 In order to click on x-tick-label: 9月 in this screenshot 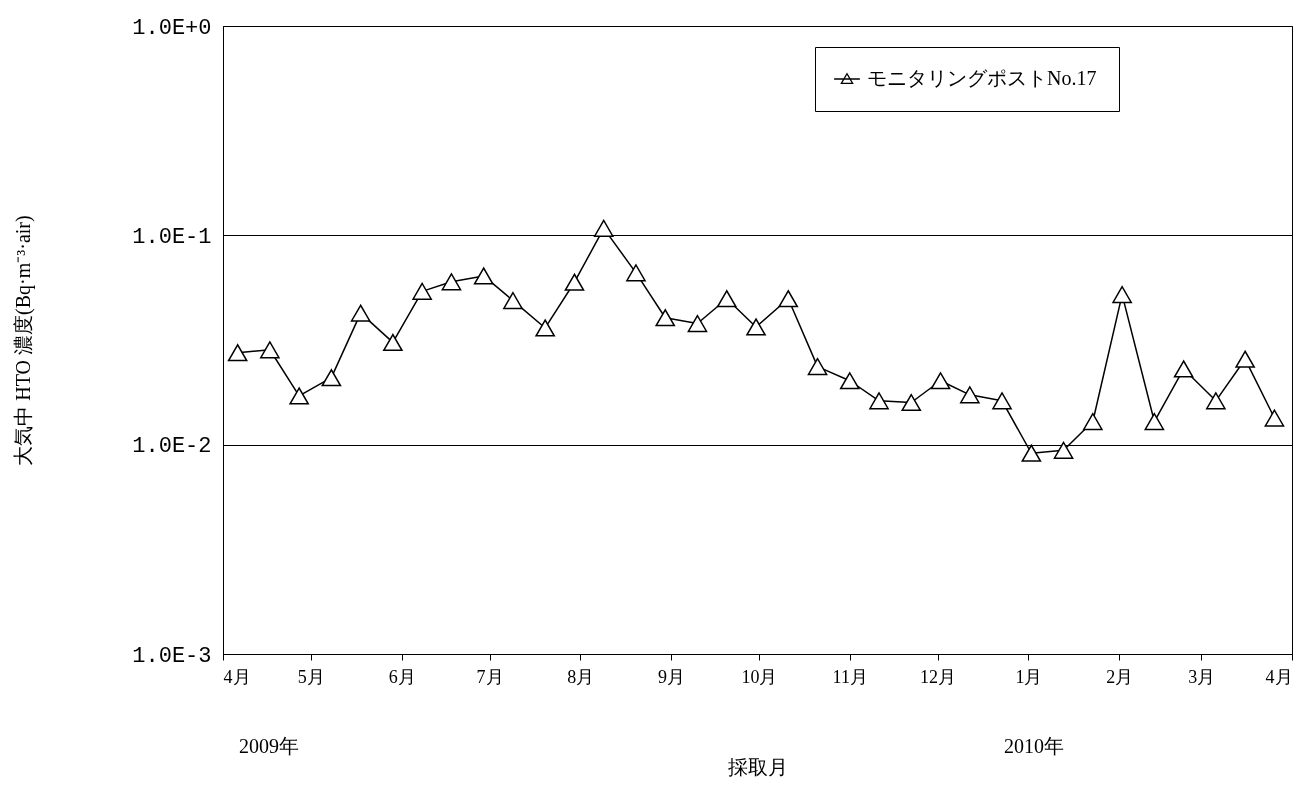, I will do `click(672, 676)`.